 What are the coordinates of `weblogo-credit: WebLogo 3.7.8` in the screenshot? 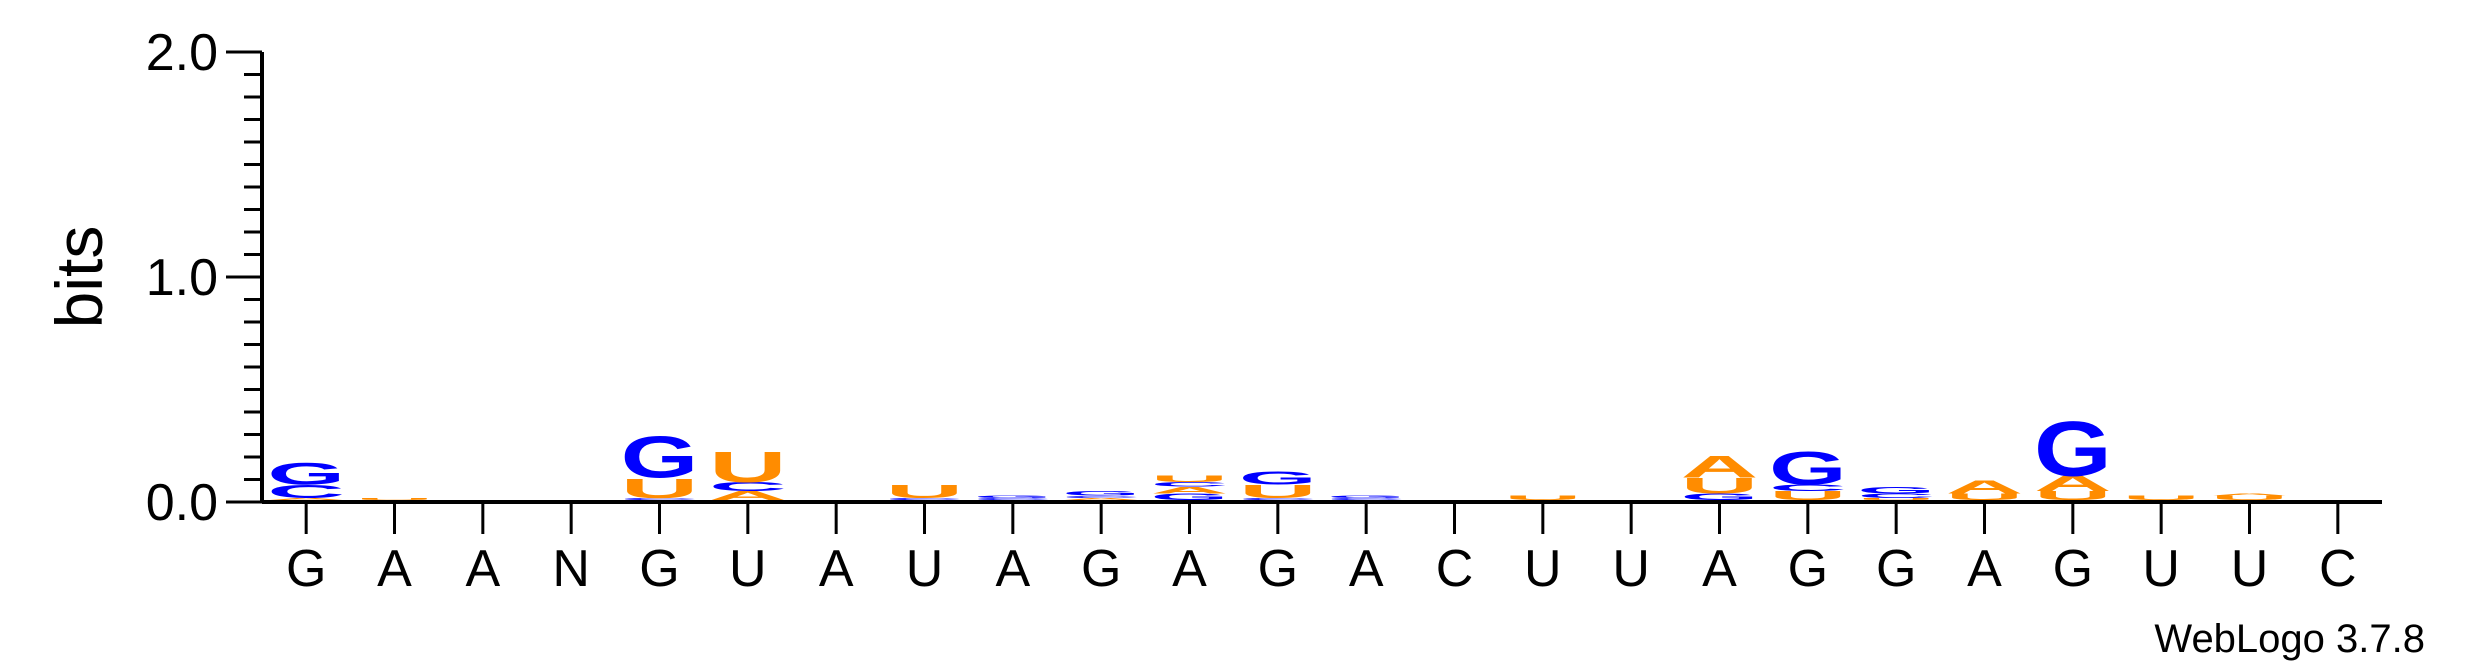 It's located at (2289, 639).